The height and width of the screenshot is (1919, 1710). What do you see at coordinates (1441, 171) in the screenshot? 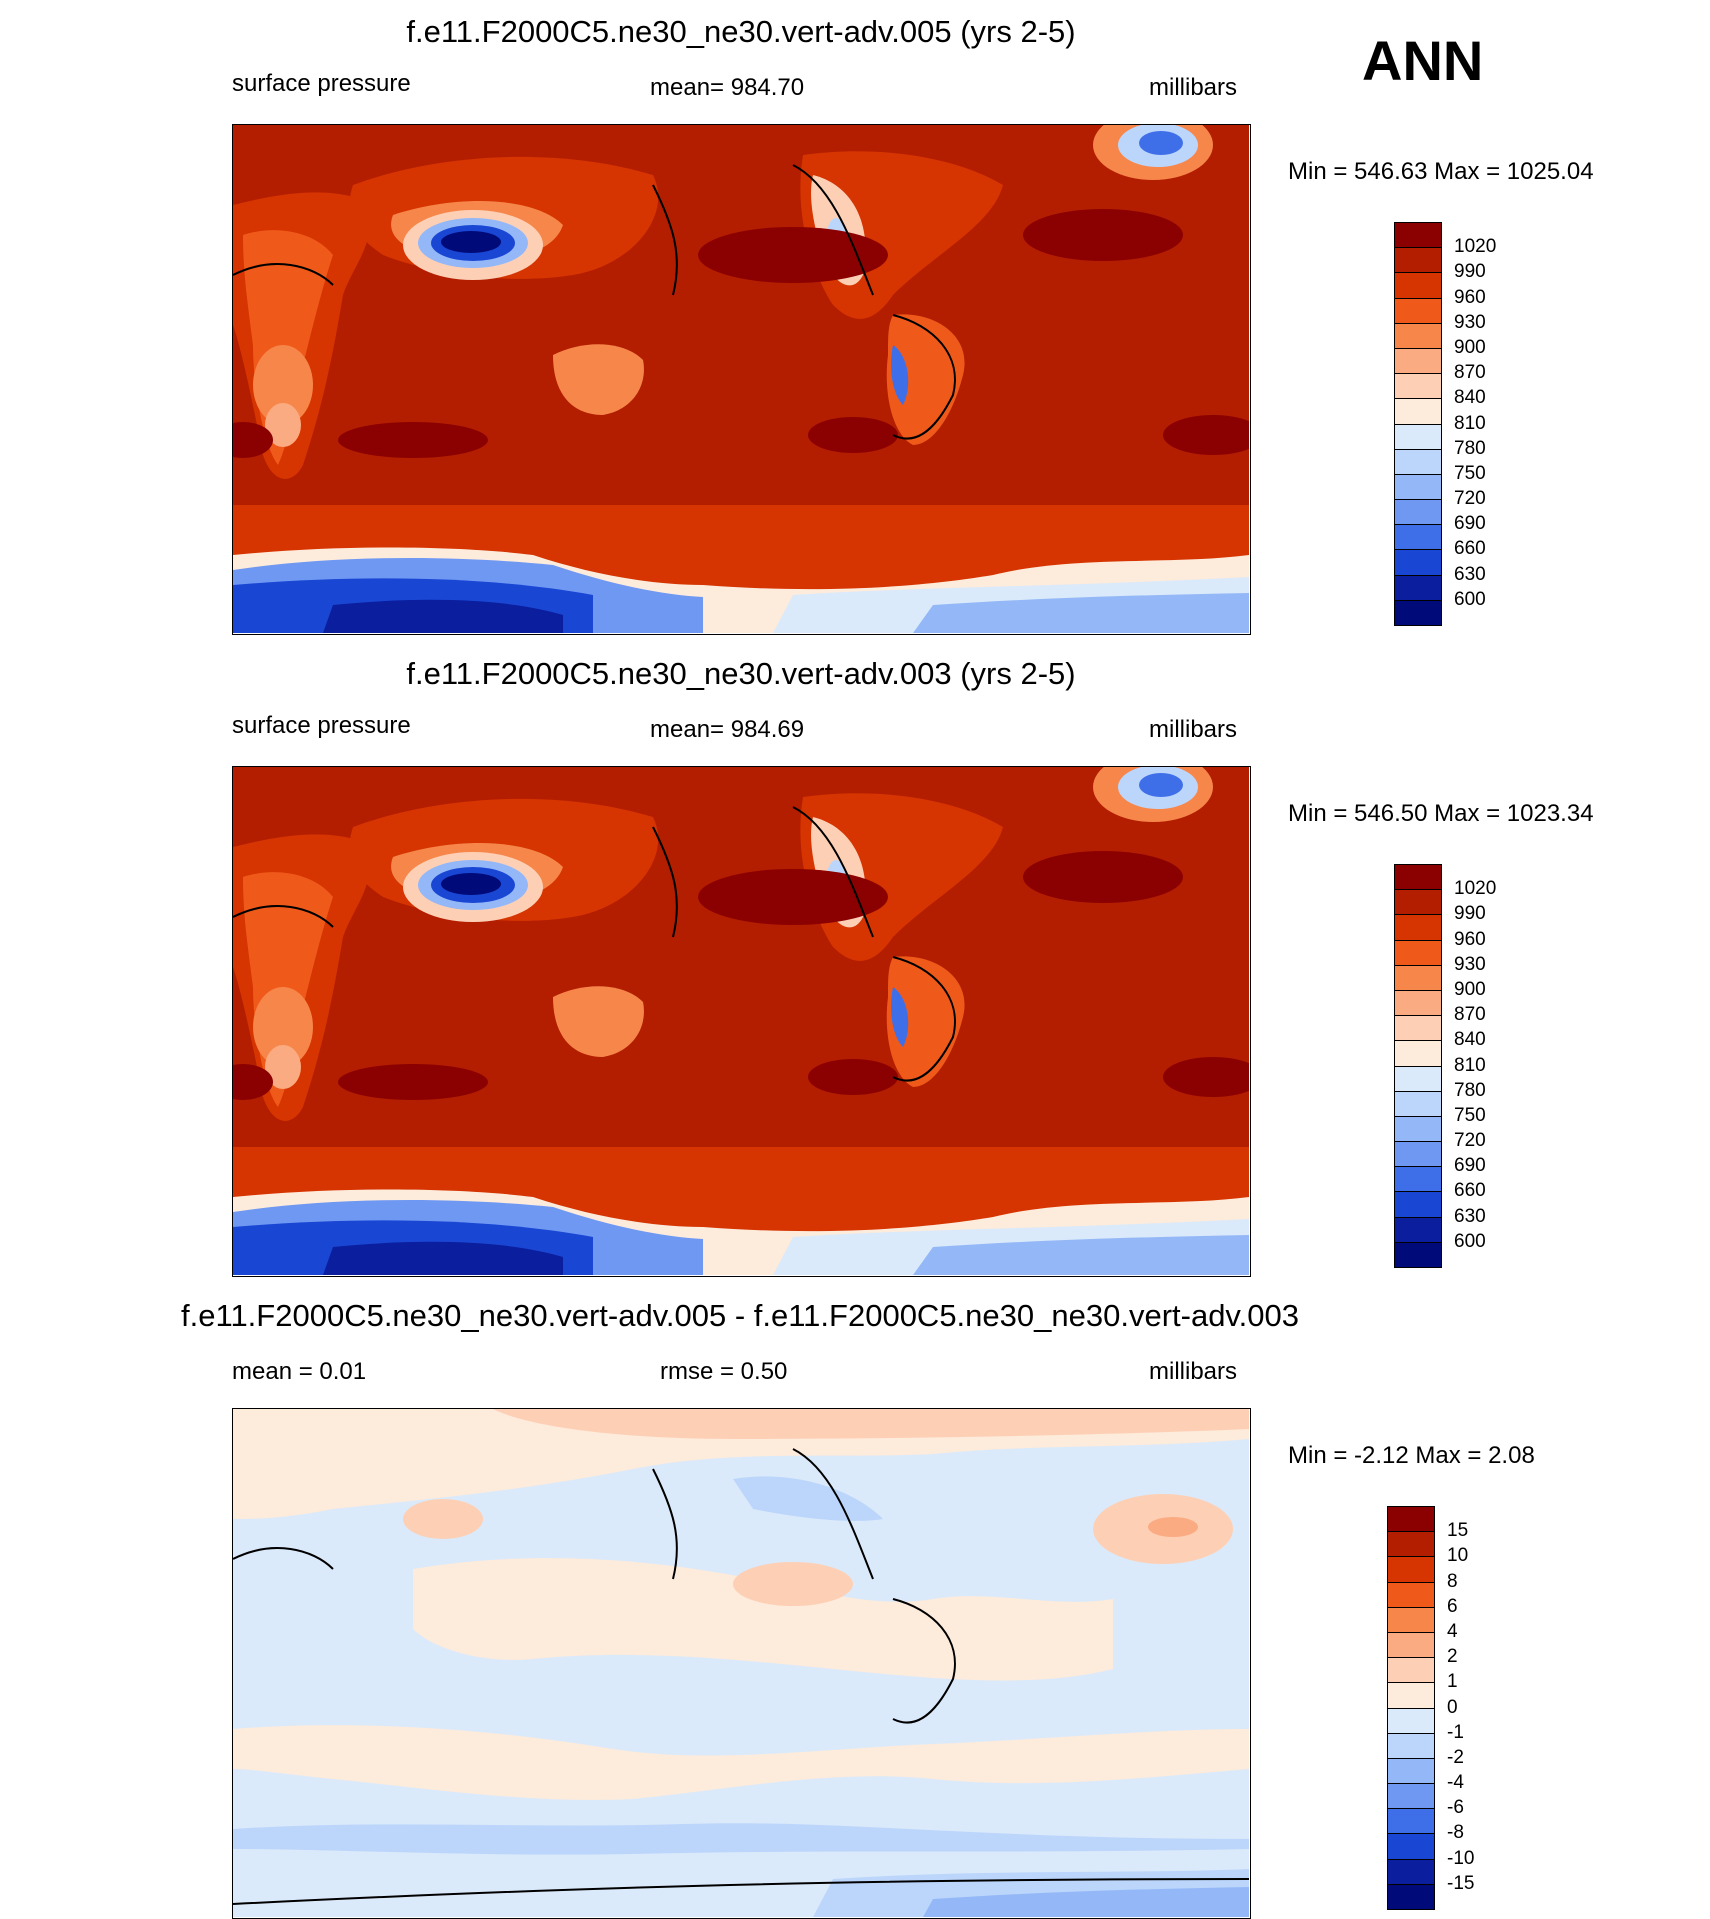
I see `panel-1-minmax: Min = 546.63 Max = 1025.04` at bounding box center [1441, 171].